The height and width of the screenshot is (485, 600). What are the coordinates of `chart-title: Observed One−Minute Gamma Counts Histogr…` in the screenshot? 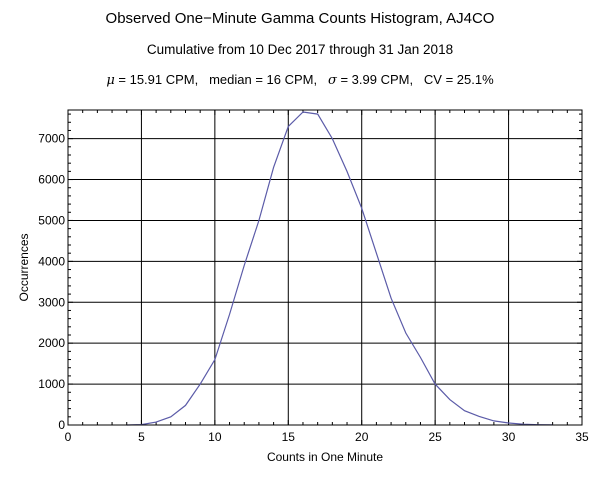 It's located at (300, 18).